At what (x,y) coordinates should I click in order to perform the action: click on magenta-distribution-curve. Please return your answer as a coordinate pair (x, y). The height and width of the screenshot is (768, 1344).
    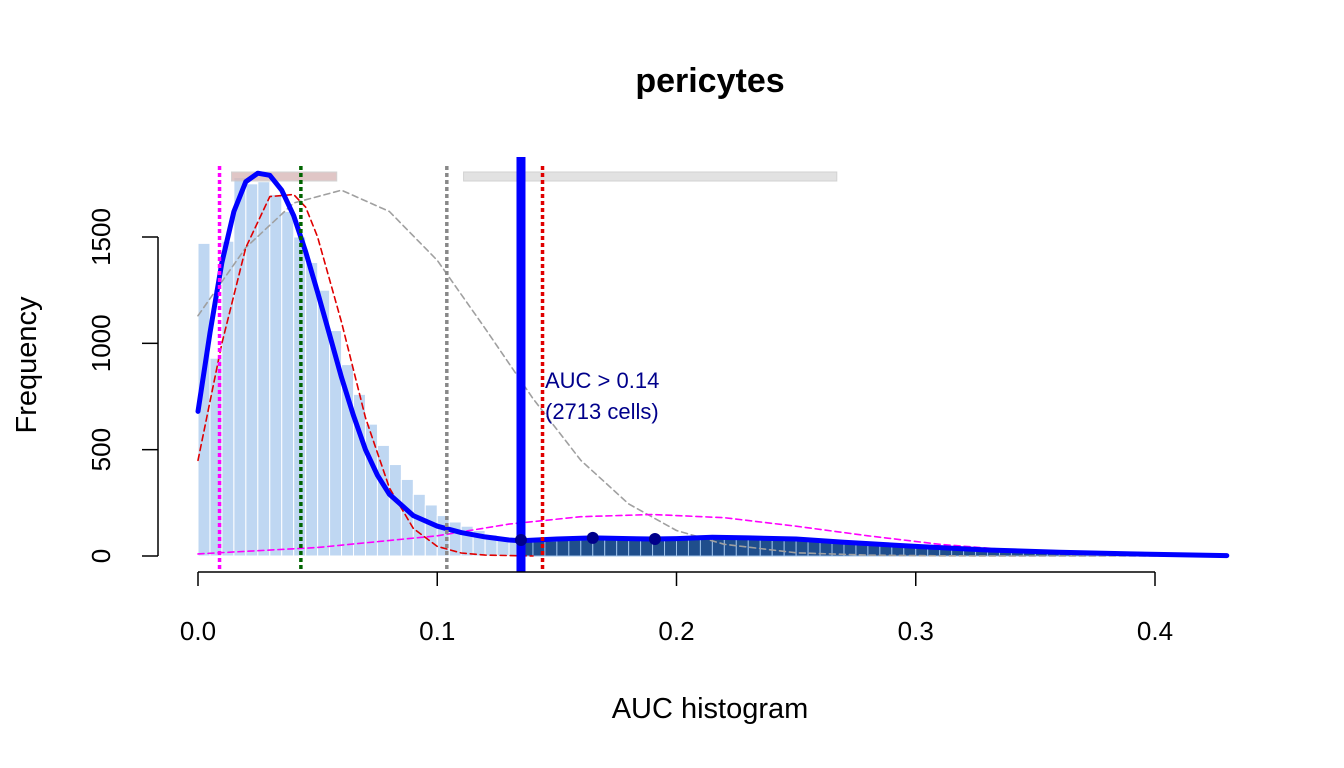
    Looking at the image, I should click on (712, 535).